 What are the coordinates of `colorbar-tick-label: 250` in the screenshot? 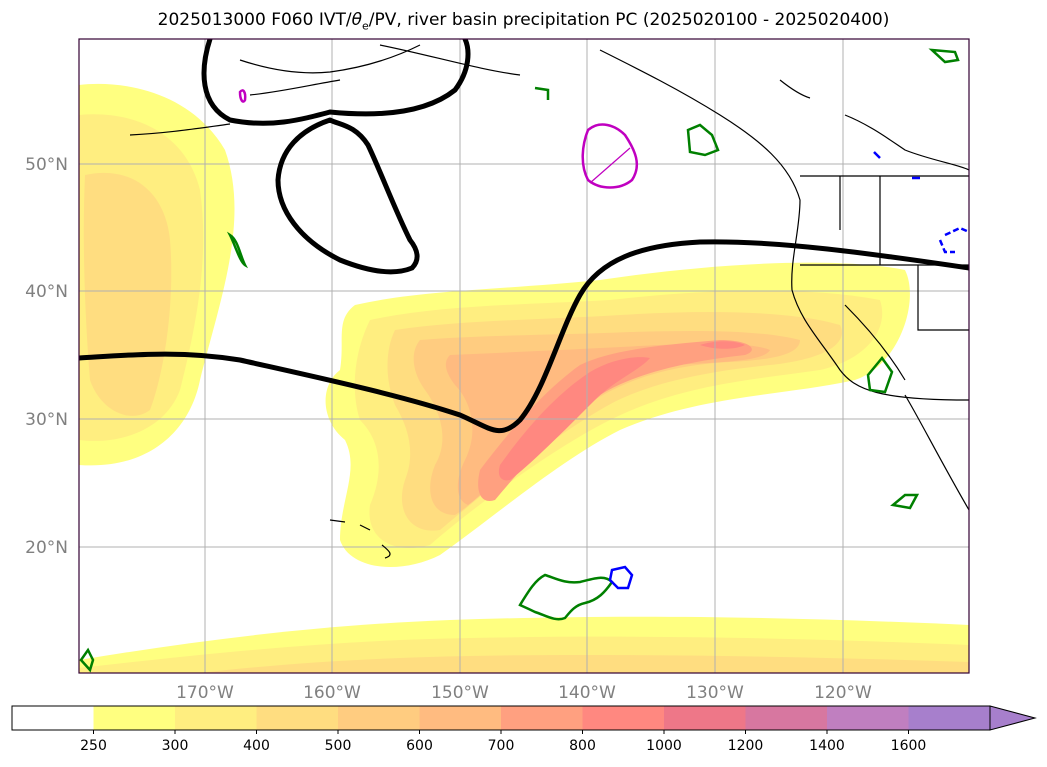 It's located at (93, 746).